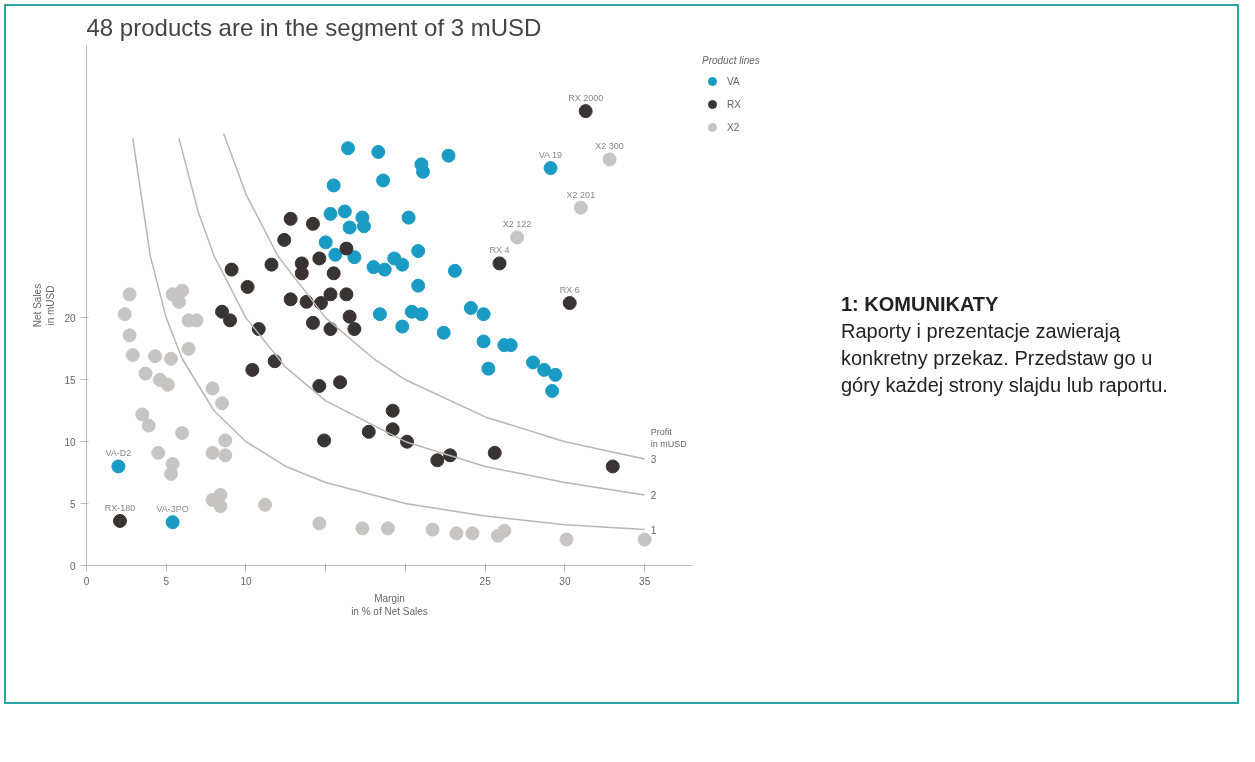 The height and width of the screenshot is (762, 1255). I want to click on y-axis-title: Net Sales in mUSD, so click(44, 305).